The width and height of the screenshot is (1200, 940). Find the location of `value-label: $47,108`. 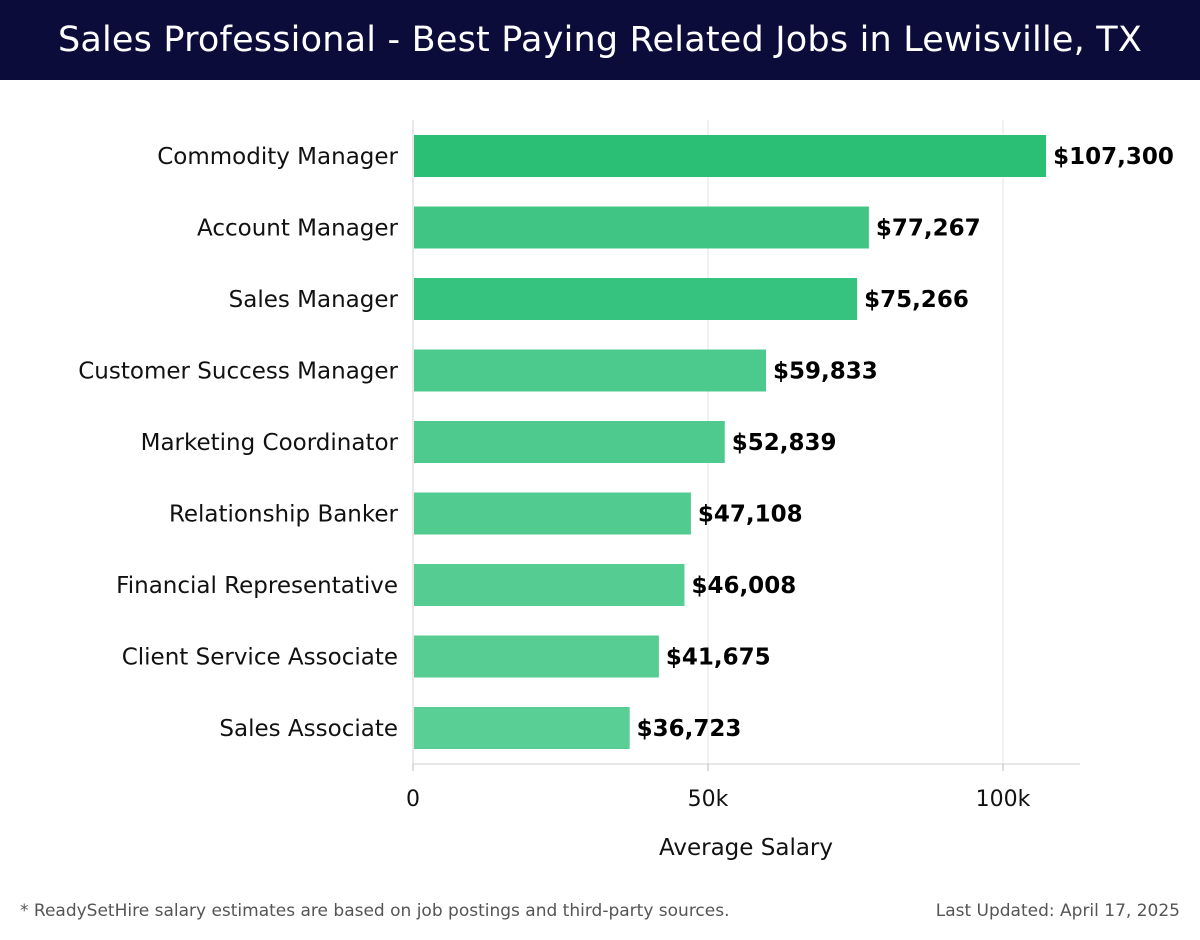

value-label: $47,108 is located at coordinates (750, 515).